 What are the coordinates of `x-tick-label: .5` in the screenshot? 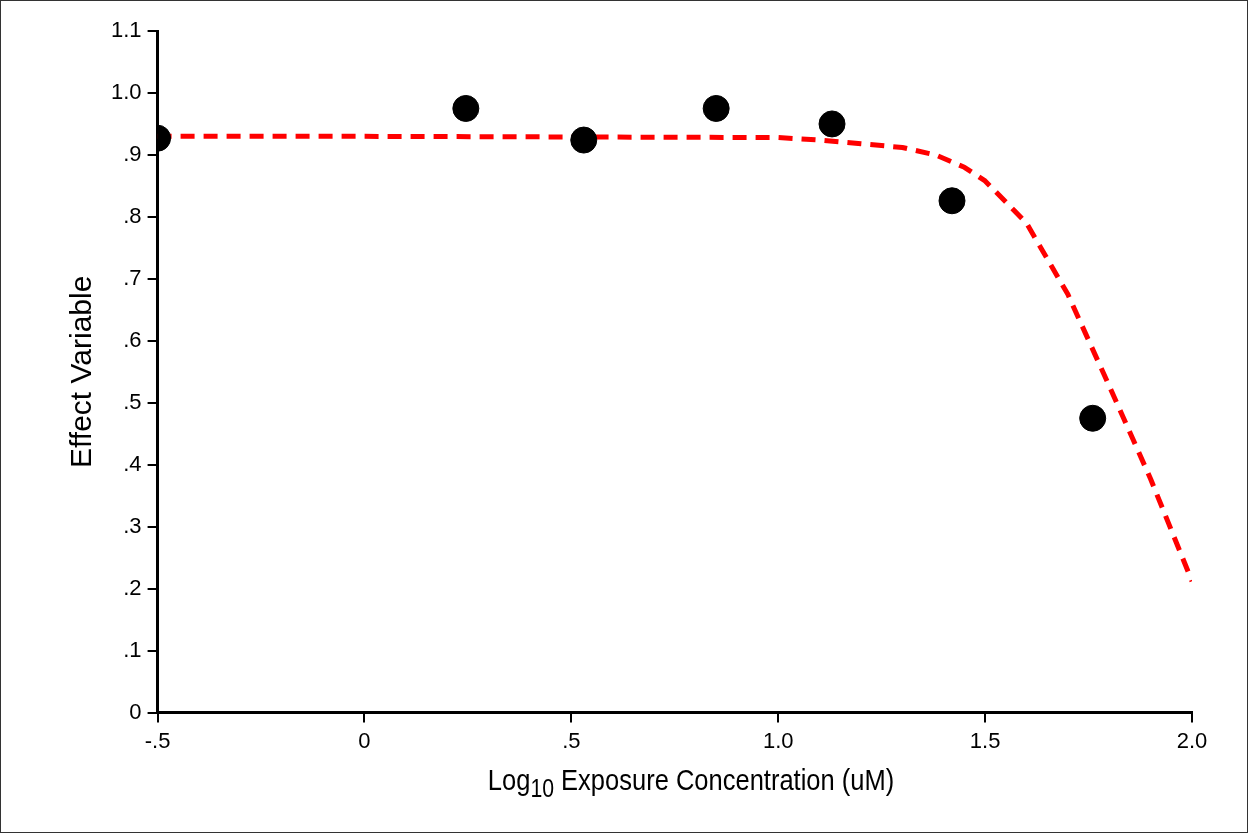 It's located at (571, 740).